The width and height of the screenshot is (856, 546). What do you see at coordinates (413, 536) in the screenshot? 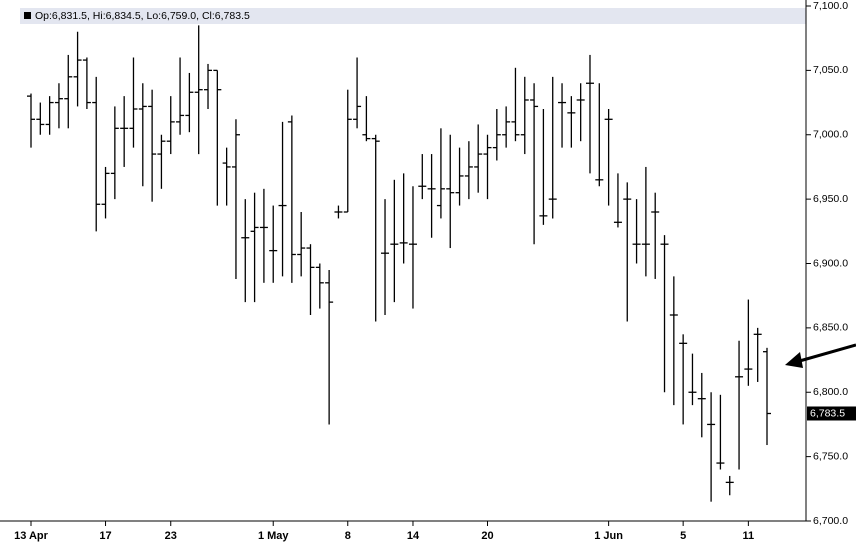
I see `x-tick-label: 14` at bounding box center [413, 536].